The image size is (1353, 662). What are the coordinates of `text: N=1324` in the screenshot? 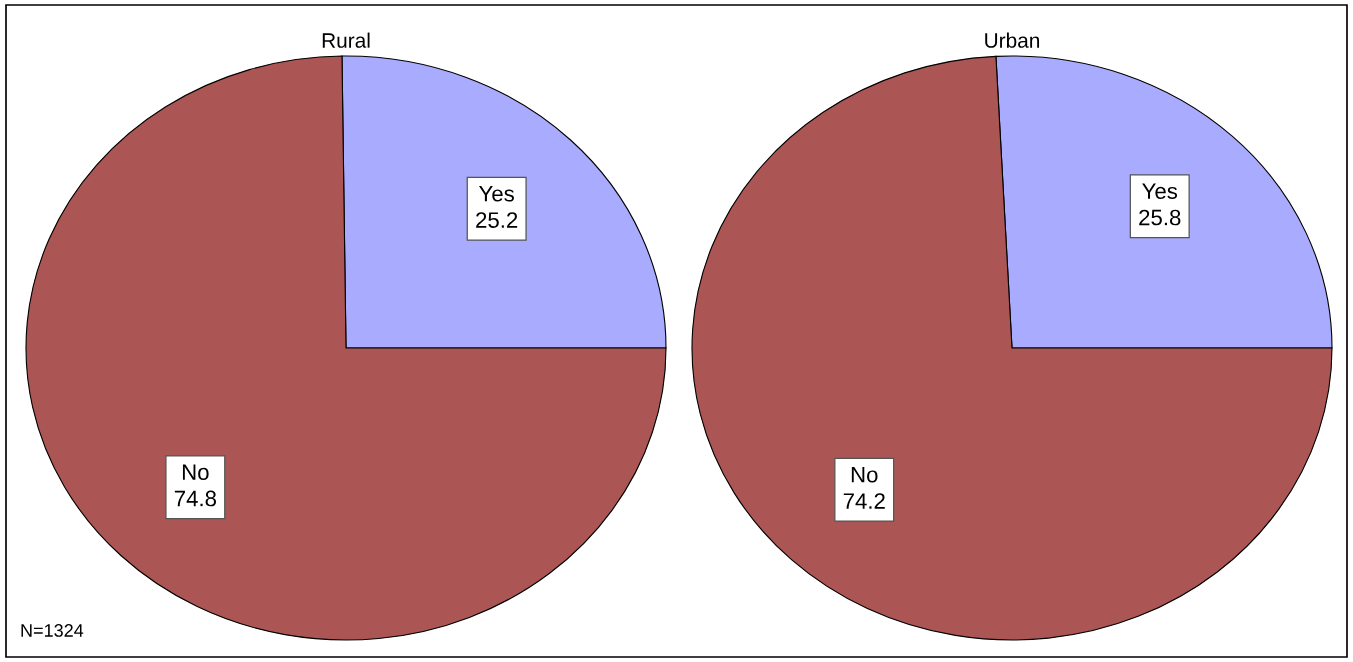 It's located at (52, 630).